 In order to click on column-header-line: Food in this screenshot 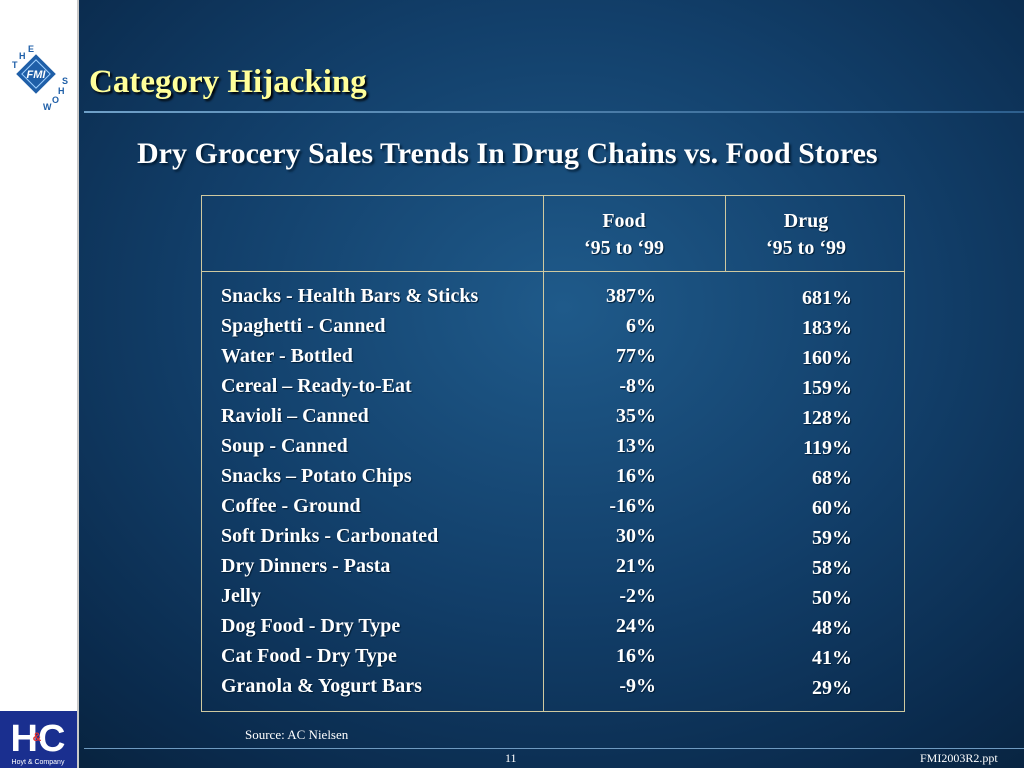, I will do `click(624, 221)`.